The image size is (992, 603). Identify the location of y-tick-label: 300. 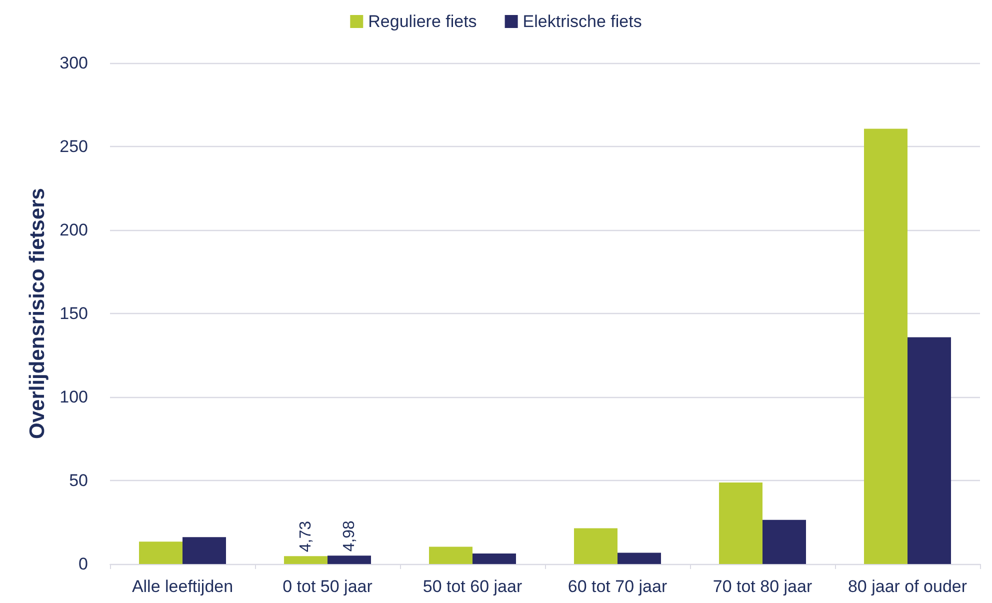
(74, 63).